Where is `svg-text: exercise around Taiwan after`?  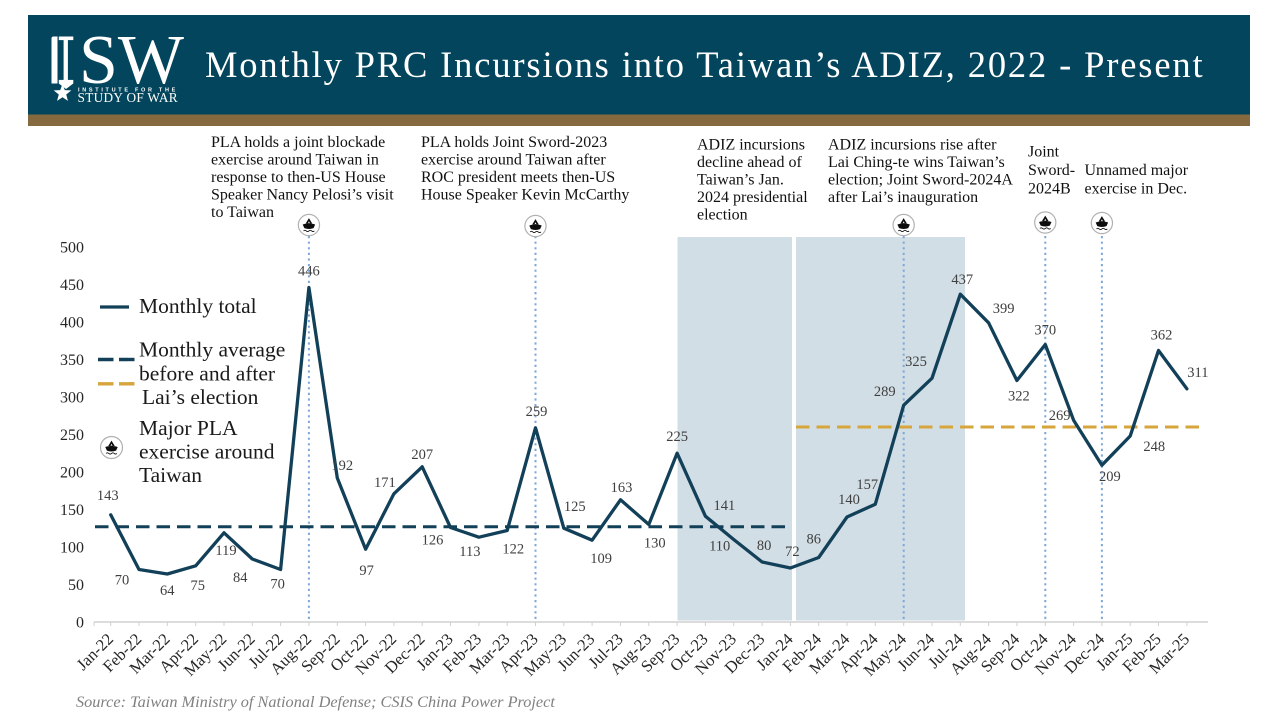 svg-text: exercise around Taiwan after is located at coordinates (513, 160).